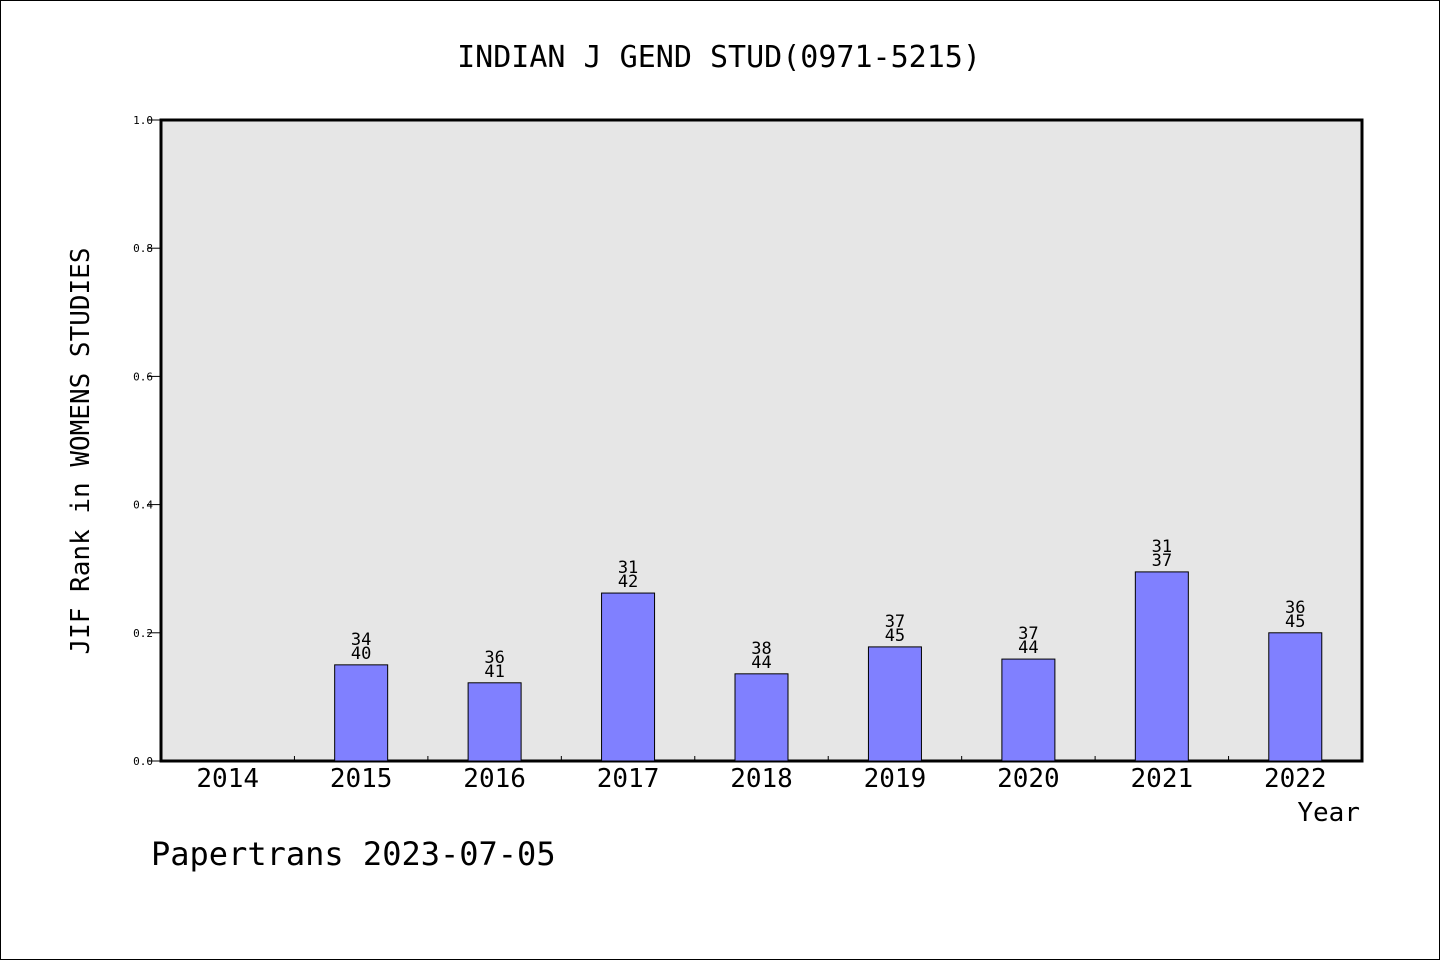  What do you see at coordinates (1295, 697) in the screenshot?
I see `bar-2022` at bounding box center [1295, 697].